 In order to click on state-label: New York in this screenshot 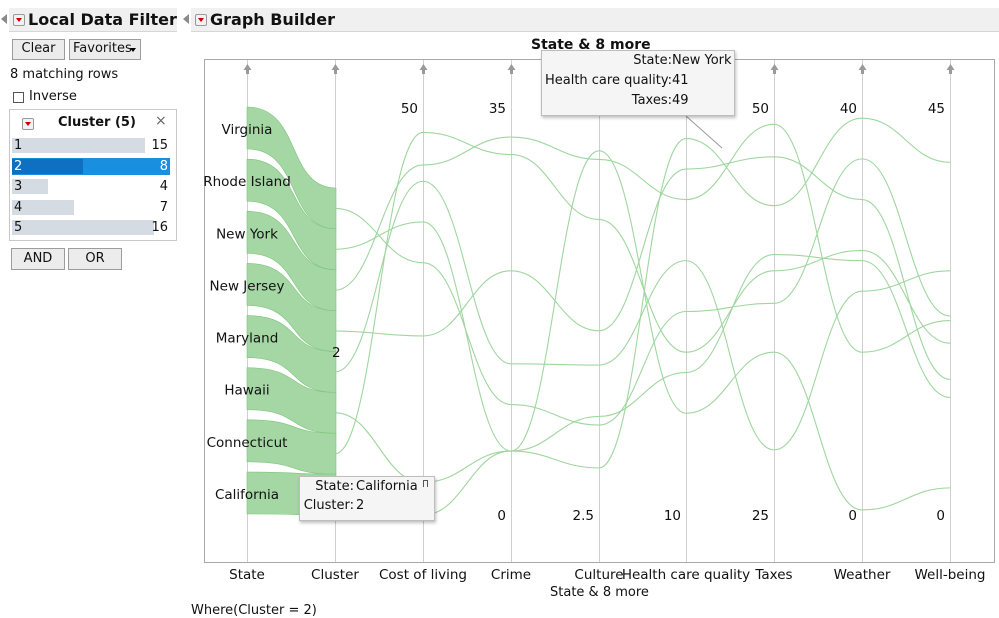, I will do `click(247, 234)`.